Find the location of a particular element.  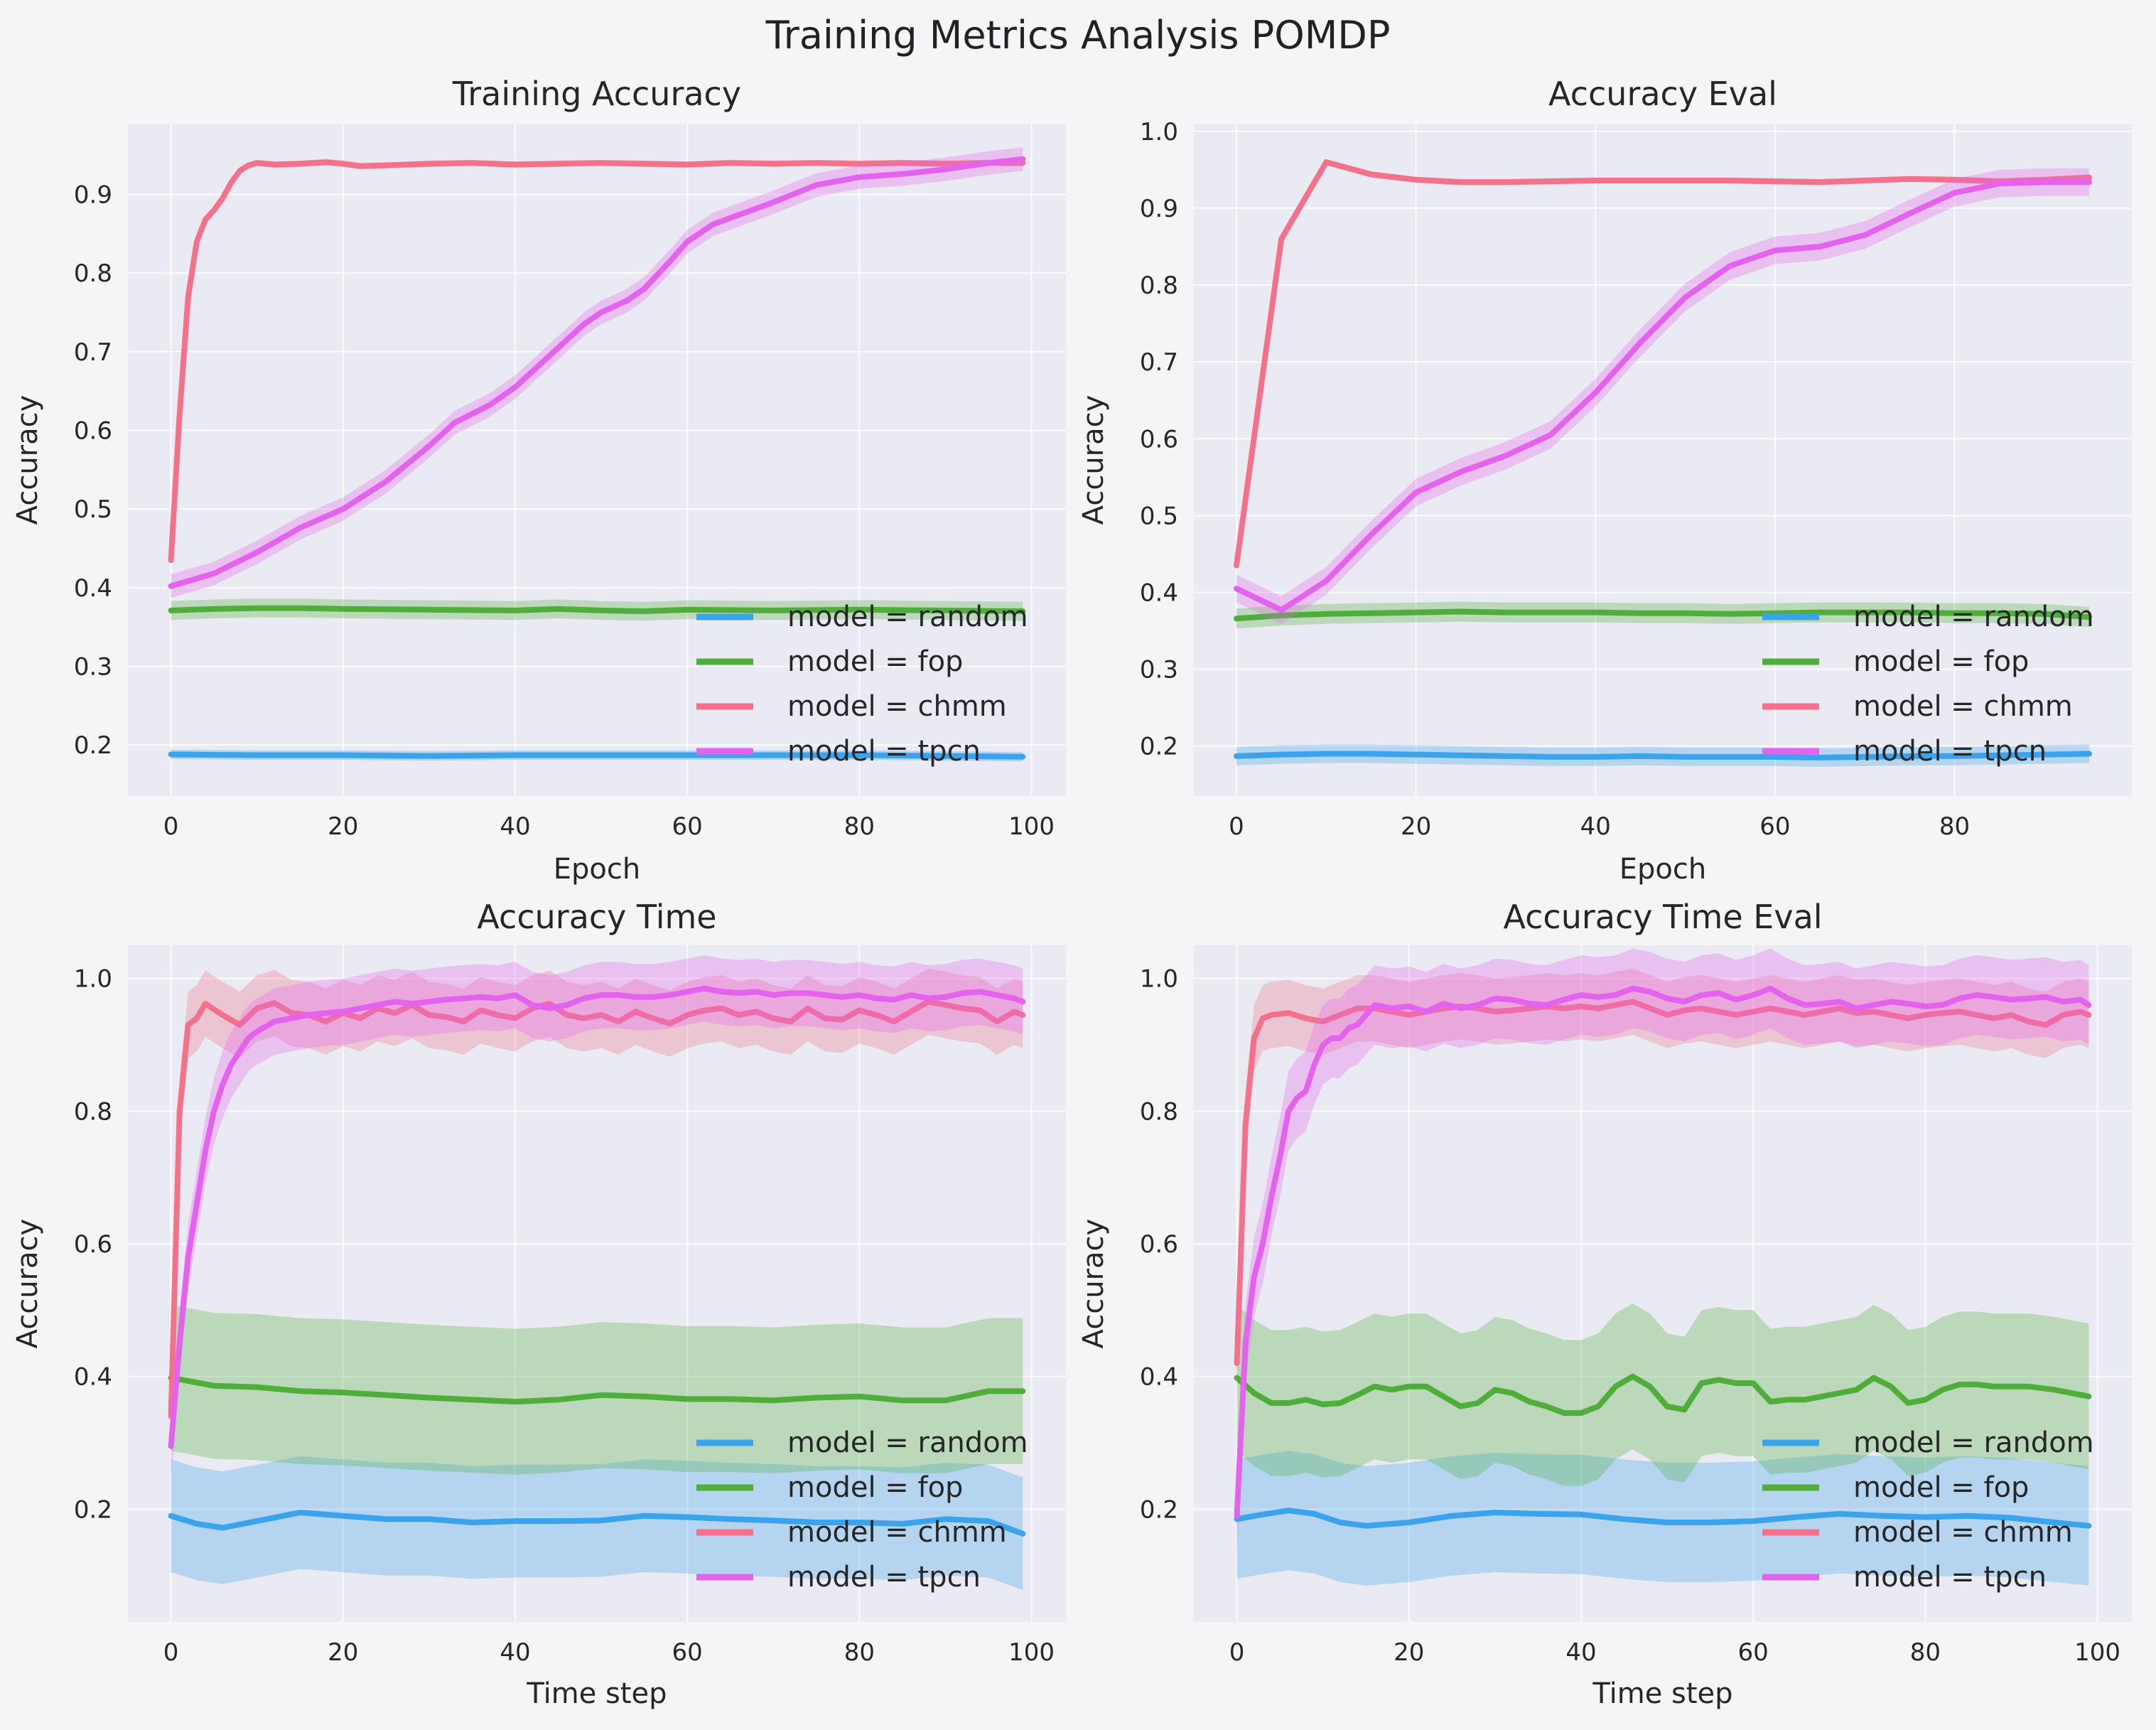

chart-title: Accuracy Time is located at coordinates (596, 917).